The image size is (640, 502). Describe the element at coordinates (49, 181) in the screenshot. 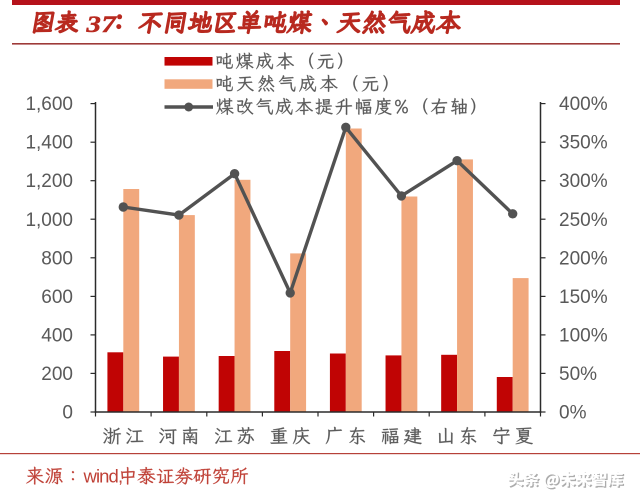

I see `svg-text: 1,200` at that location.